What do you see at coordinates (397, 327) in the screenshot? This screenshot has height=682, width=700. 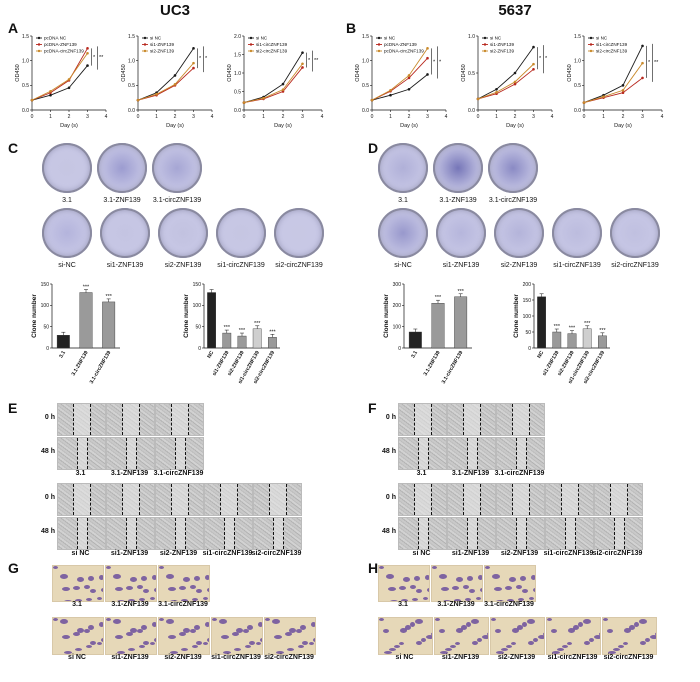 I see `y-tick-label: 100` at bounding box center [397, 327].